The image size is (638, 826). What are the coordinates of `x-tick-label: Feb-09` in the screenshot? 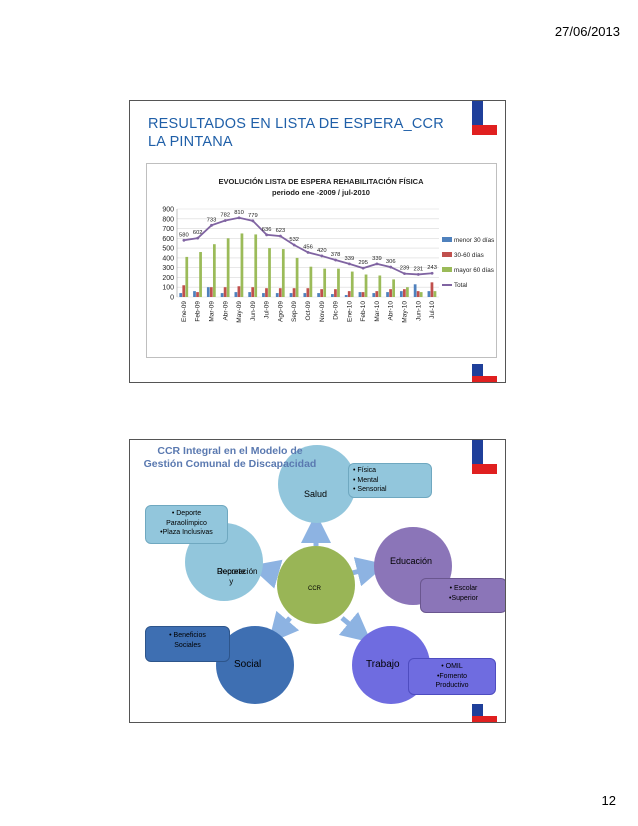 It's located at (198, 311).